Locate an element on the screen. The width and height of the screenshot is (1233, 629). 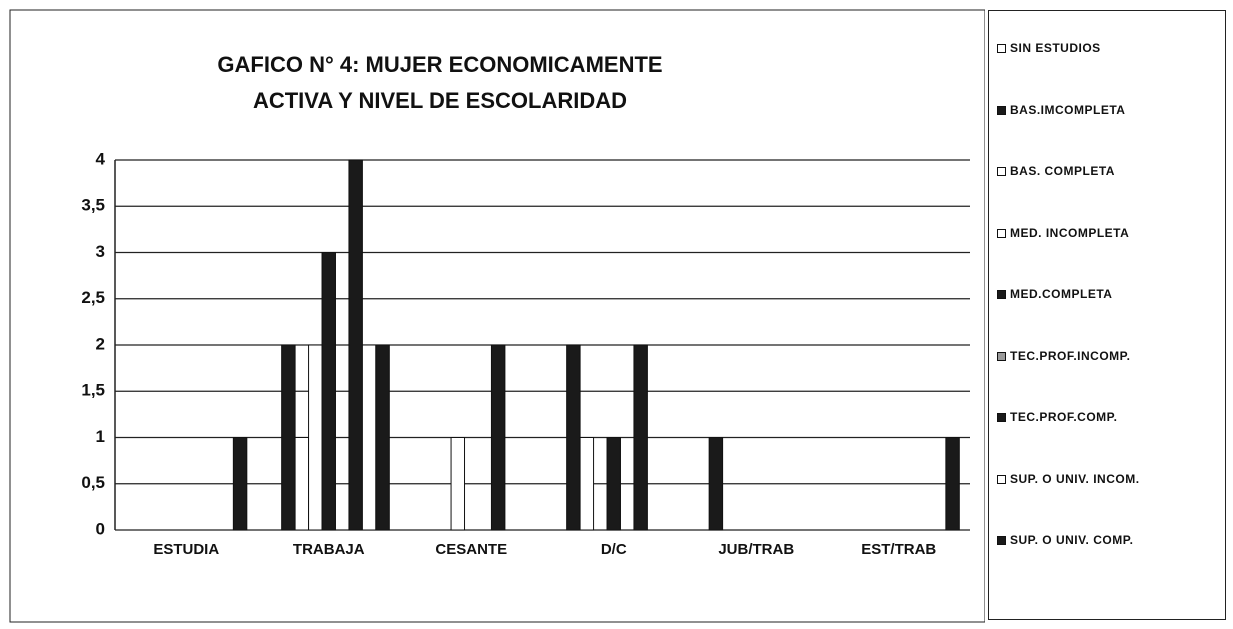
legend-label: BAS.IMCOMPLETA is located at coordinates (1068, 109).